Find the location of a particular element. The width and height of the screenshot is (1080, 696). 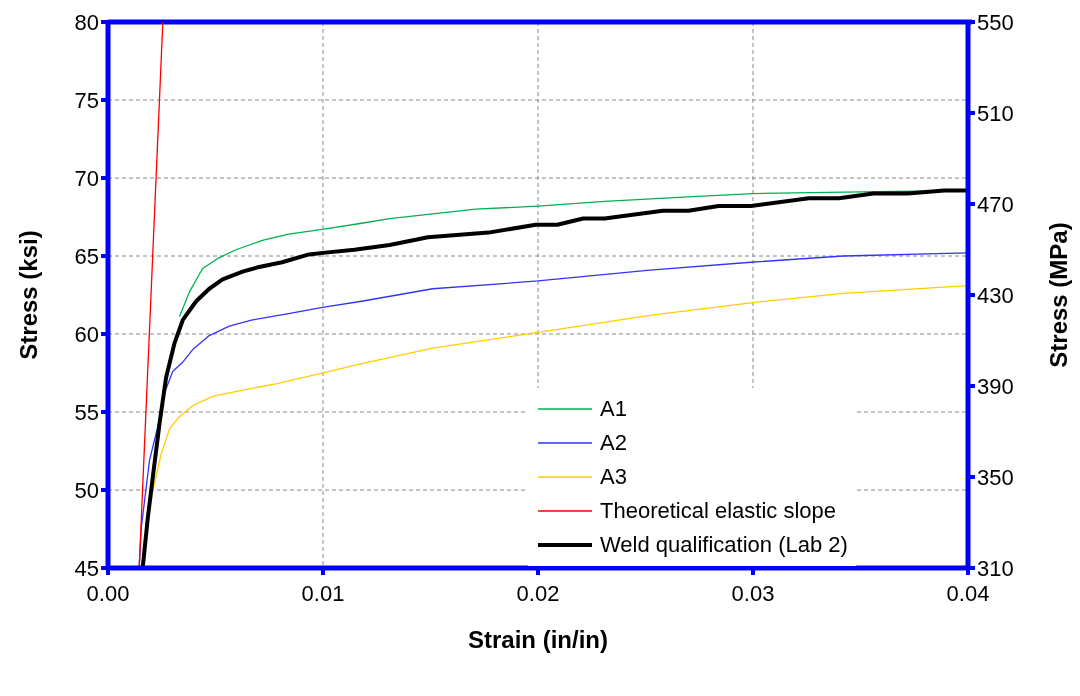

y-tick-label: 60 is located at coordinates (86, 334).